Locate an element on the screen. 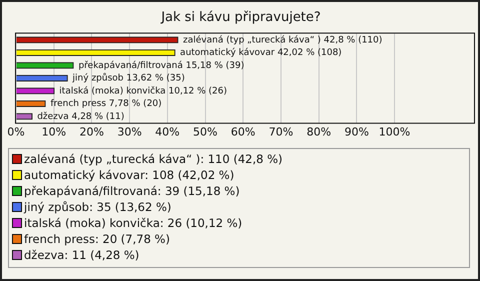 The height and width of the screenshot is (281, 480). x-tick-label: 80% is located at coordinates (319, 131).